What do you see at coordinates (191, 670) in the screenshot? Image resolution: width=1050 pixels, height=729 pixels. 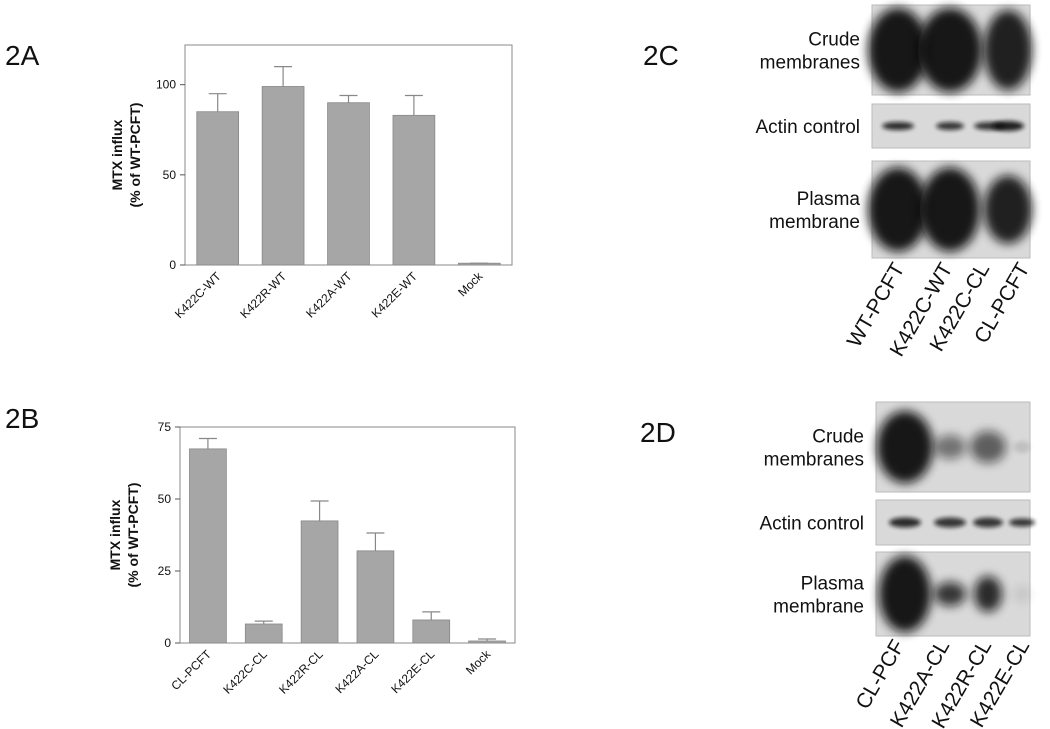 I see `x-tick-label: CL-PCFT` at bounding box center [191, 670].